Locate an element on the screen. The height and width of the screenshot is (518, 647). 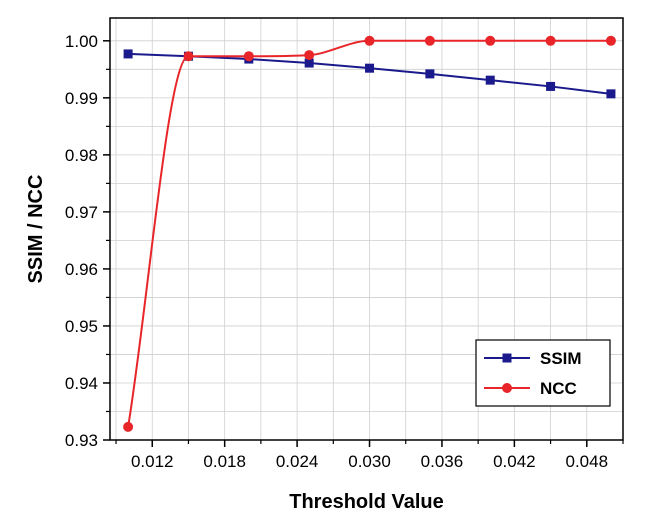
y-tick-label: 0.95 is located at coordinates (81, 326).